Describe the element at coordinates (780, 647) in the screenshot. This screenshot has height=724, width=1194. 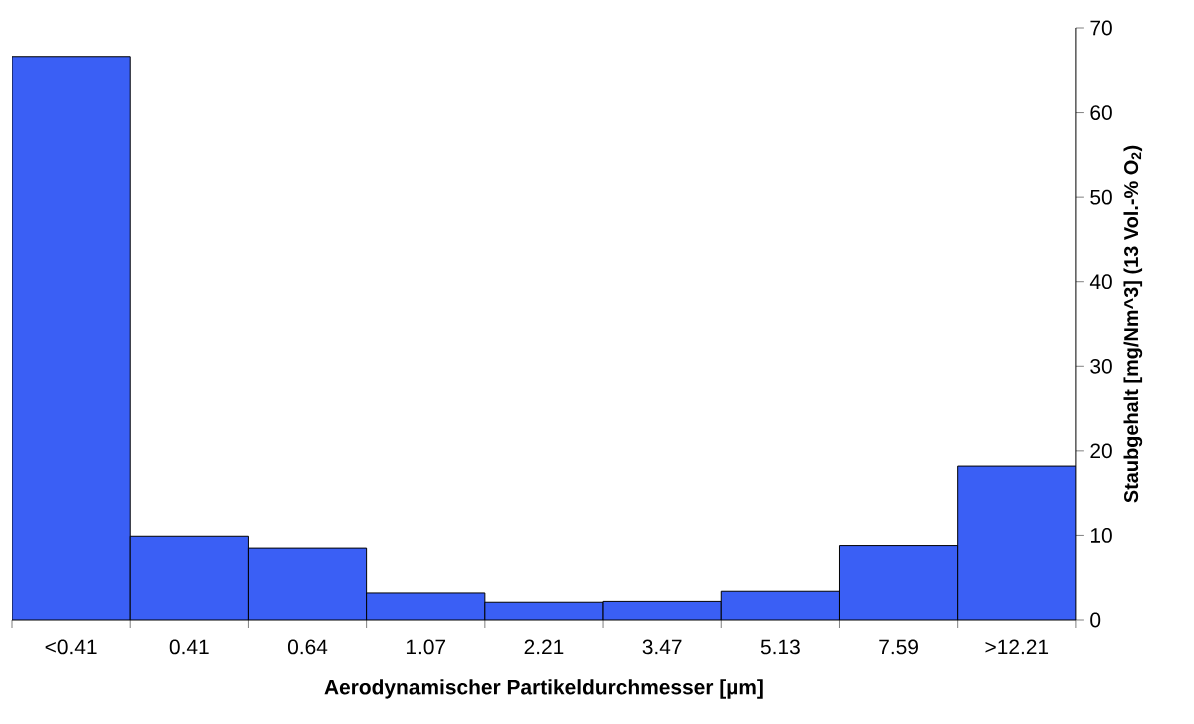
I see `x-tick-label: 5.13` at that location.